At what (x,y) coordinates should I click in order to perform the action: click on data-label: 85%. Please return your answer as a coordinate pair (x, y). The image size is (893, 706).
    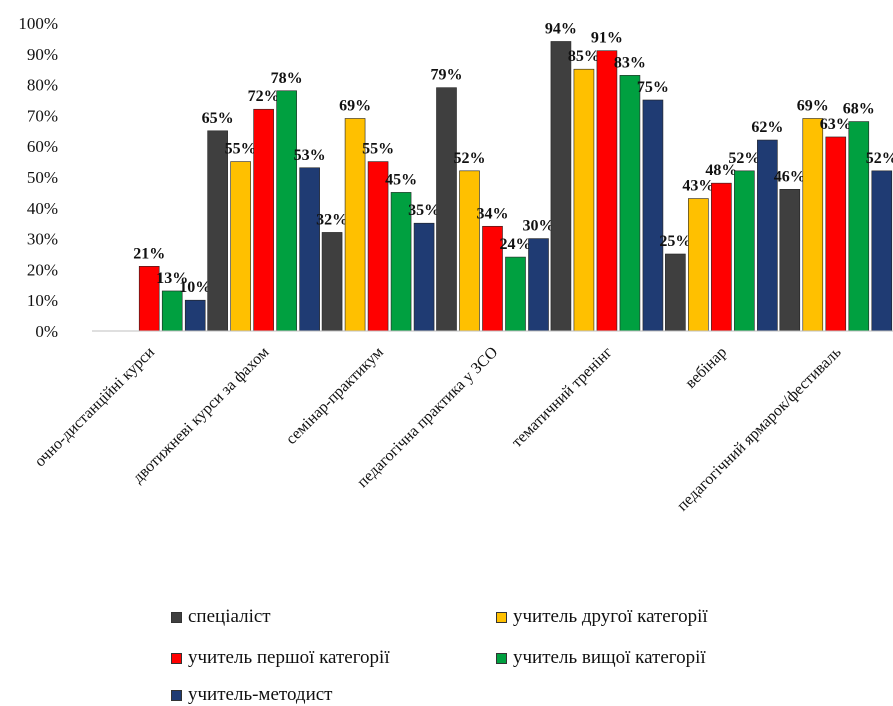
    Looking at the image, I should click on (584, 56).